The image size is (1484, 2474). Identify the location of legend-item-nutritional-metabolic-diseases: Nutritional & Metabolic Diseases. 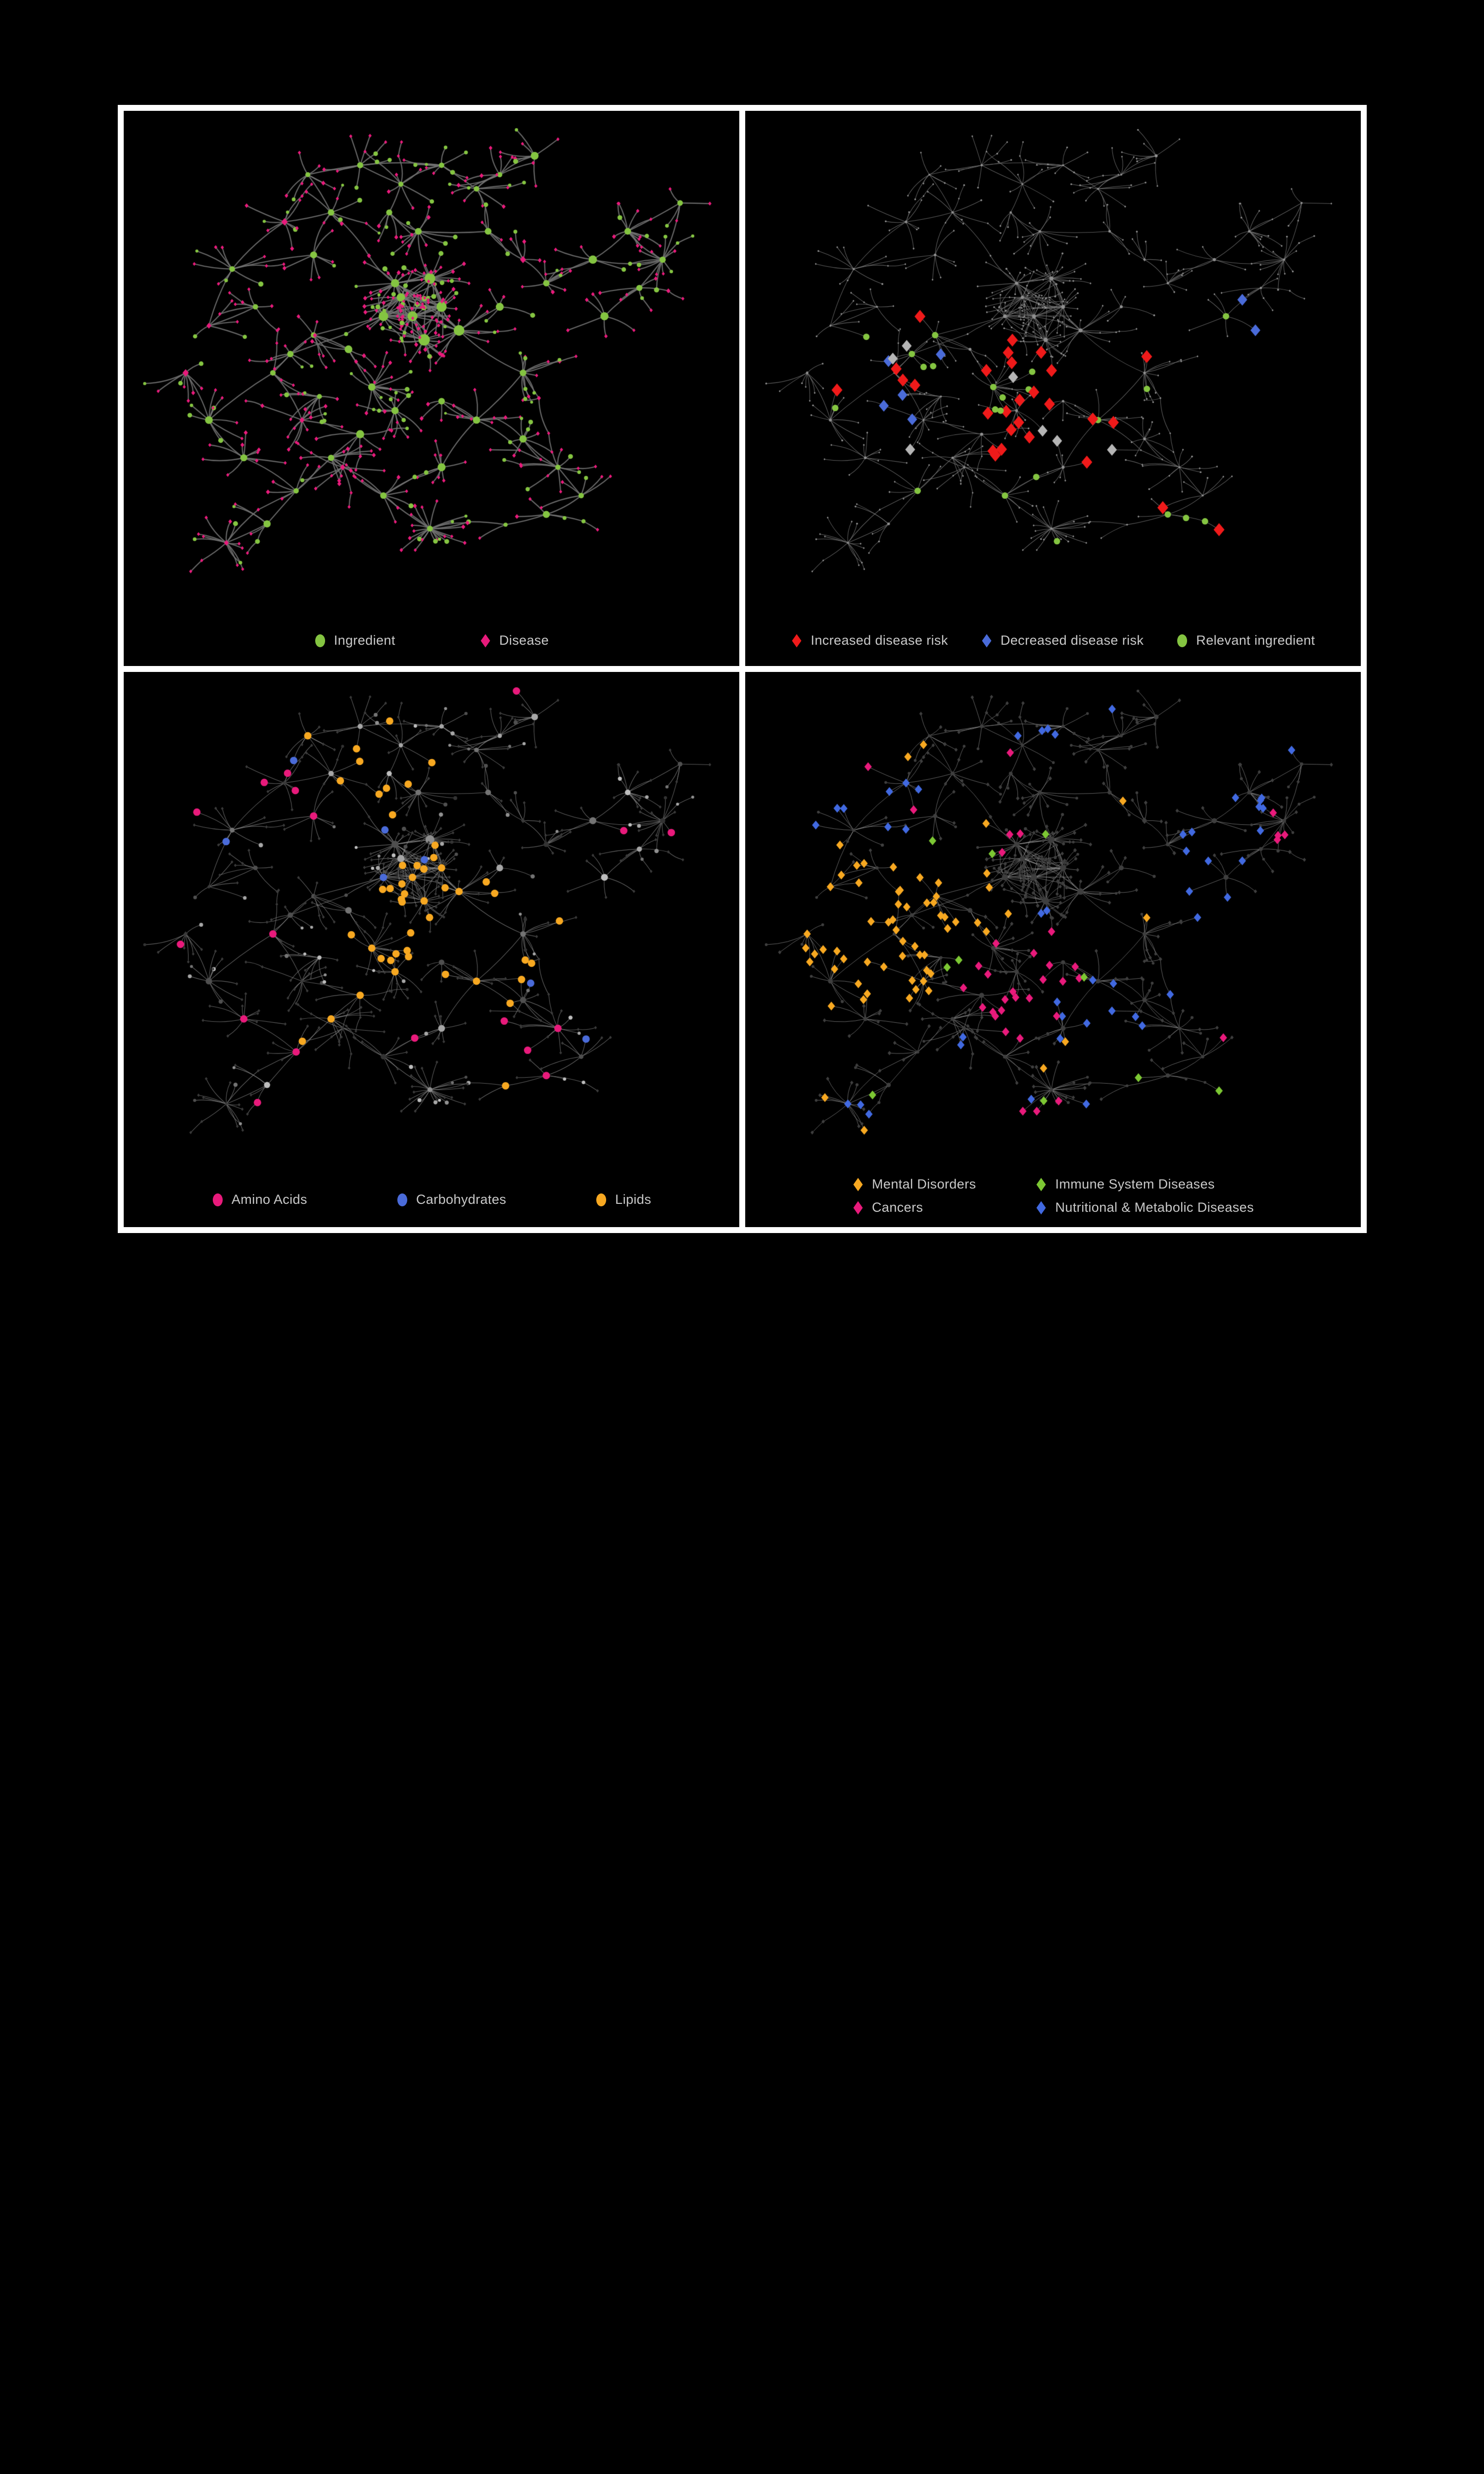
(1145, 1208).